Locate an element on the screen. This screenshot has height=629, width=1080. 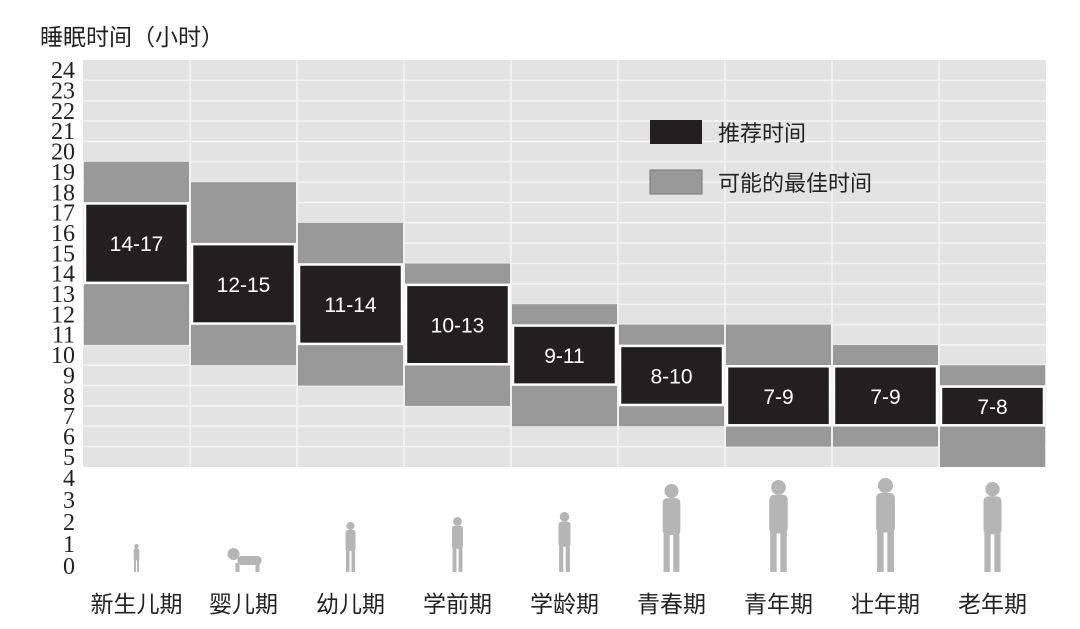
teen-silhouette is located at coordinates (671, 528).